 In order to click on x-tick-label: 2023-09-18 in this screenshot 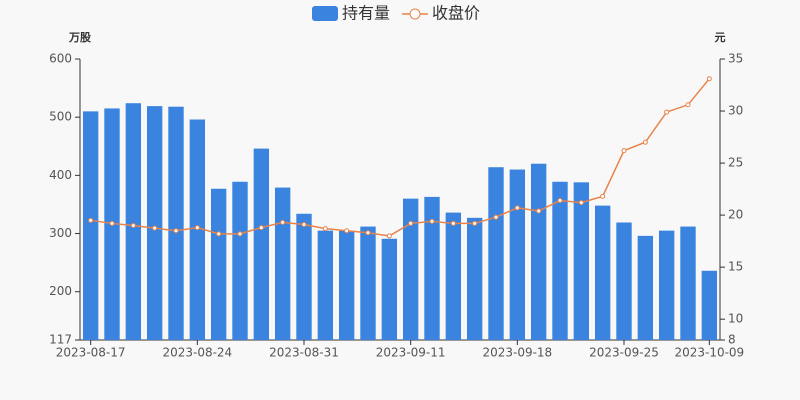, I will do `click(517, 353)`.